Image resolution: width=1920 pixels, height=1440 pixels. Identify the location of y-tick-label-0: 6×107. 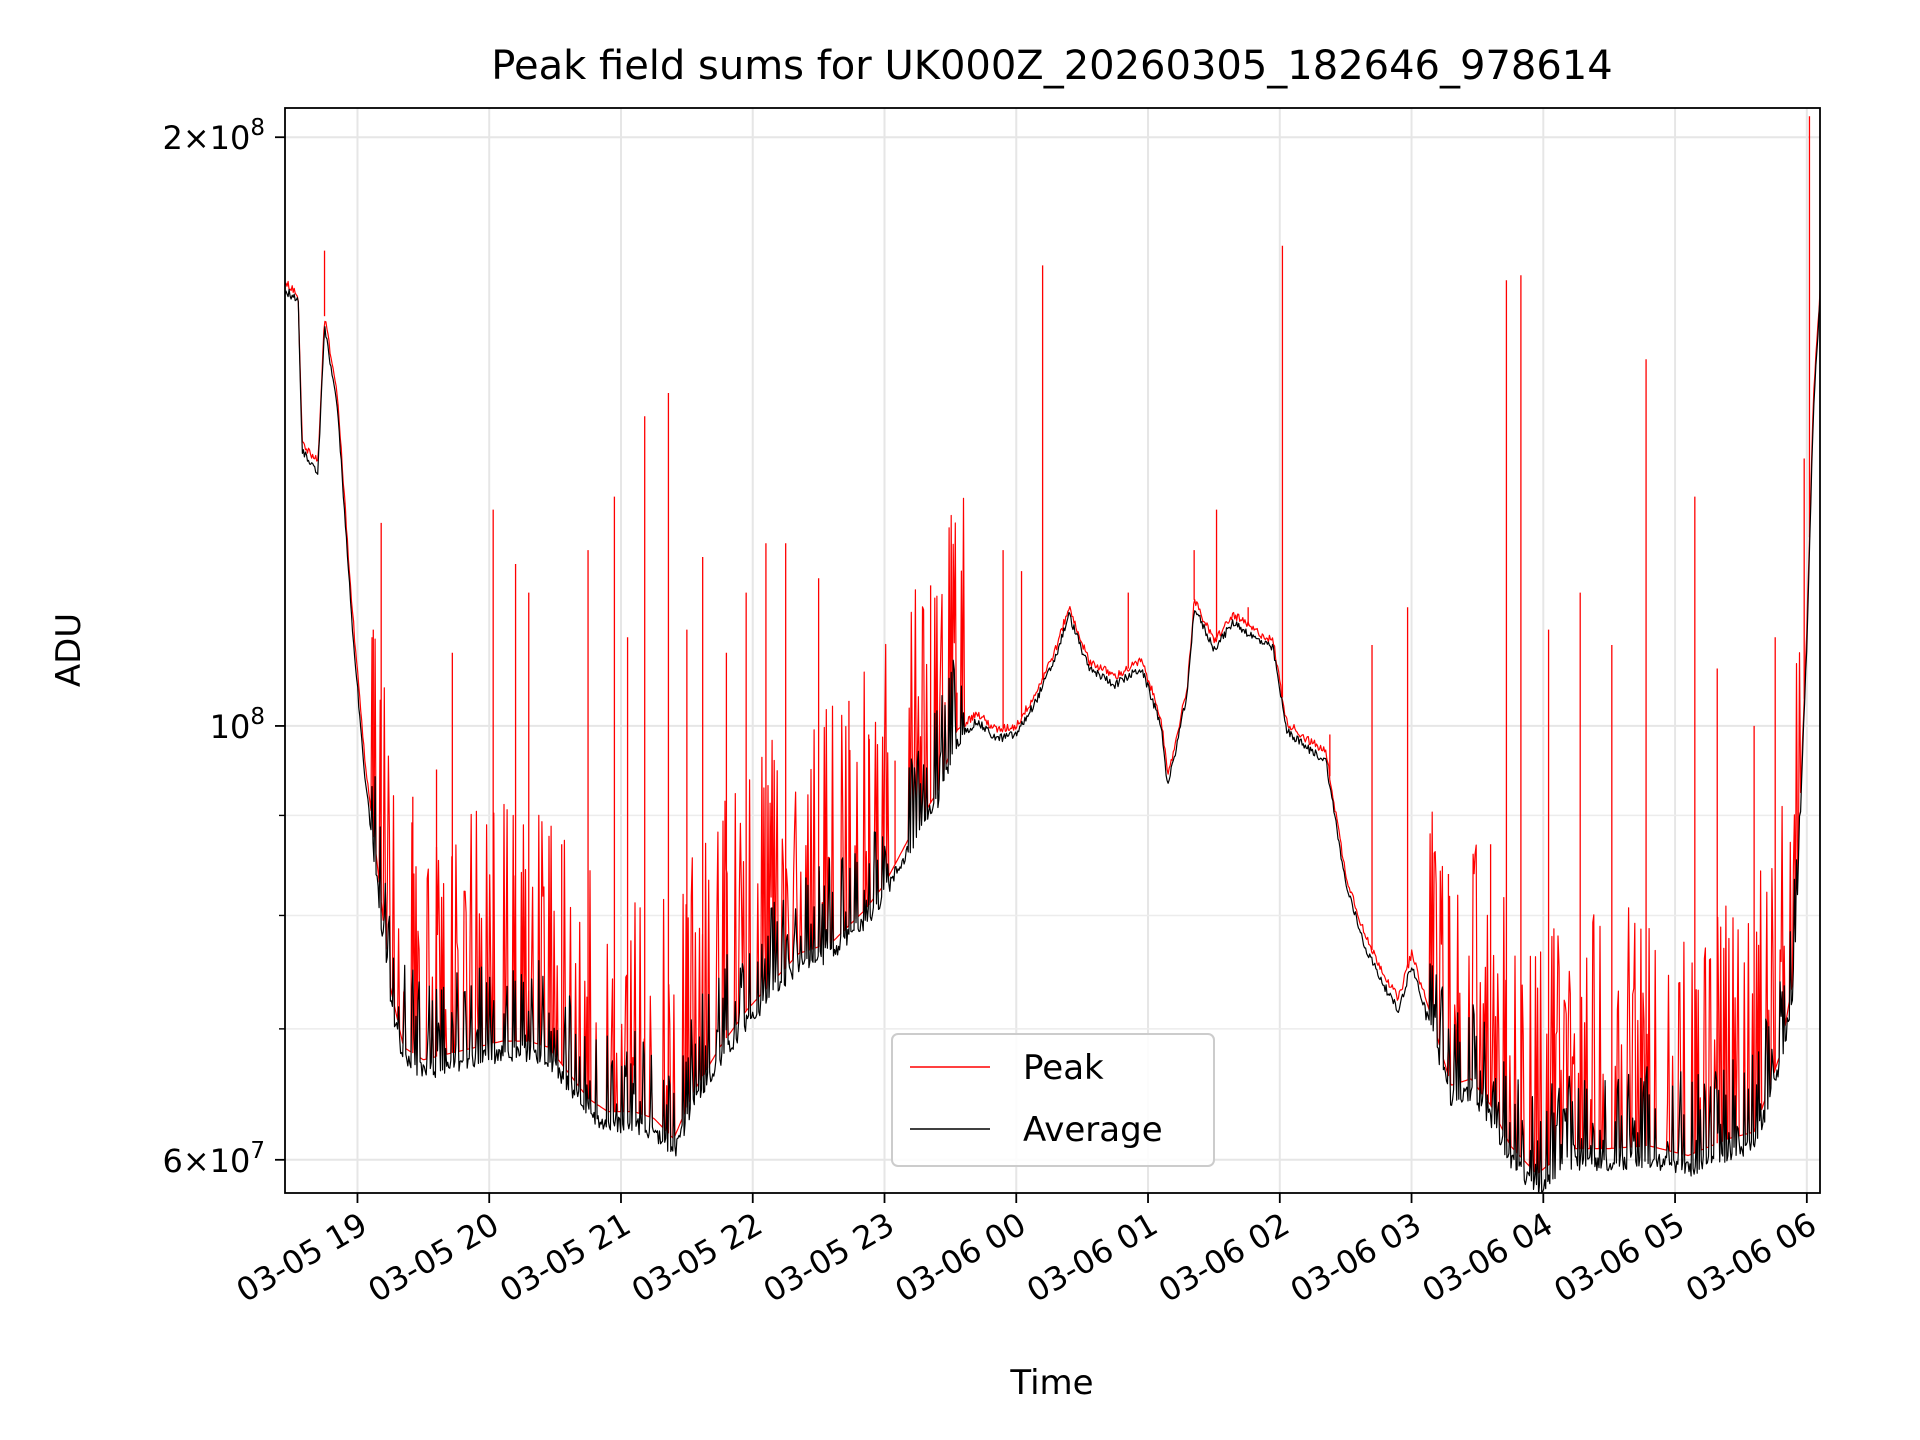
(213, 1159).